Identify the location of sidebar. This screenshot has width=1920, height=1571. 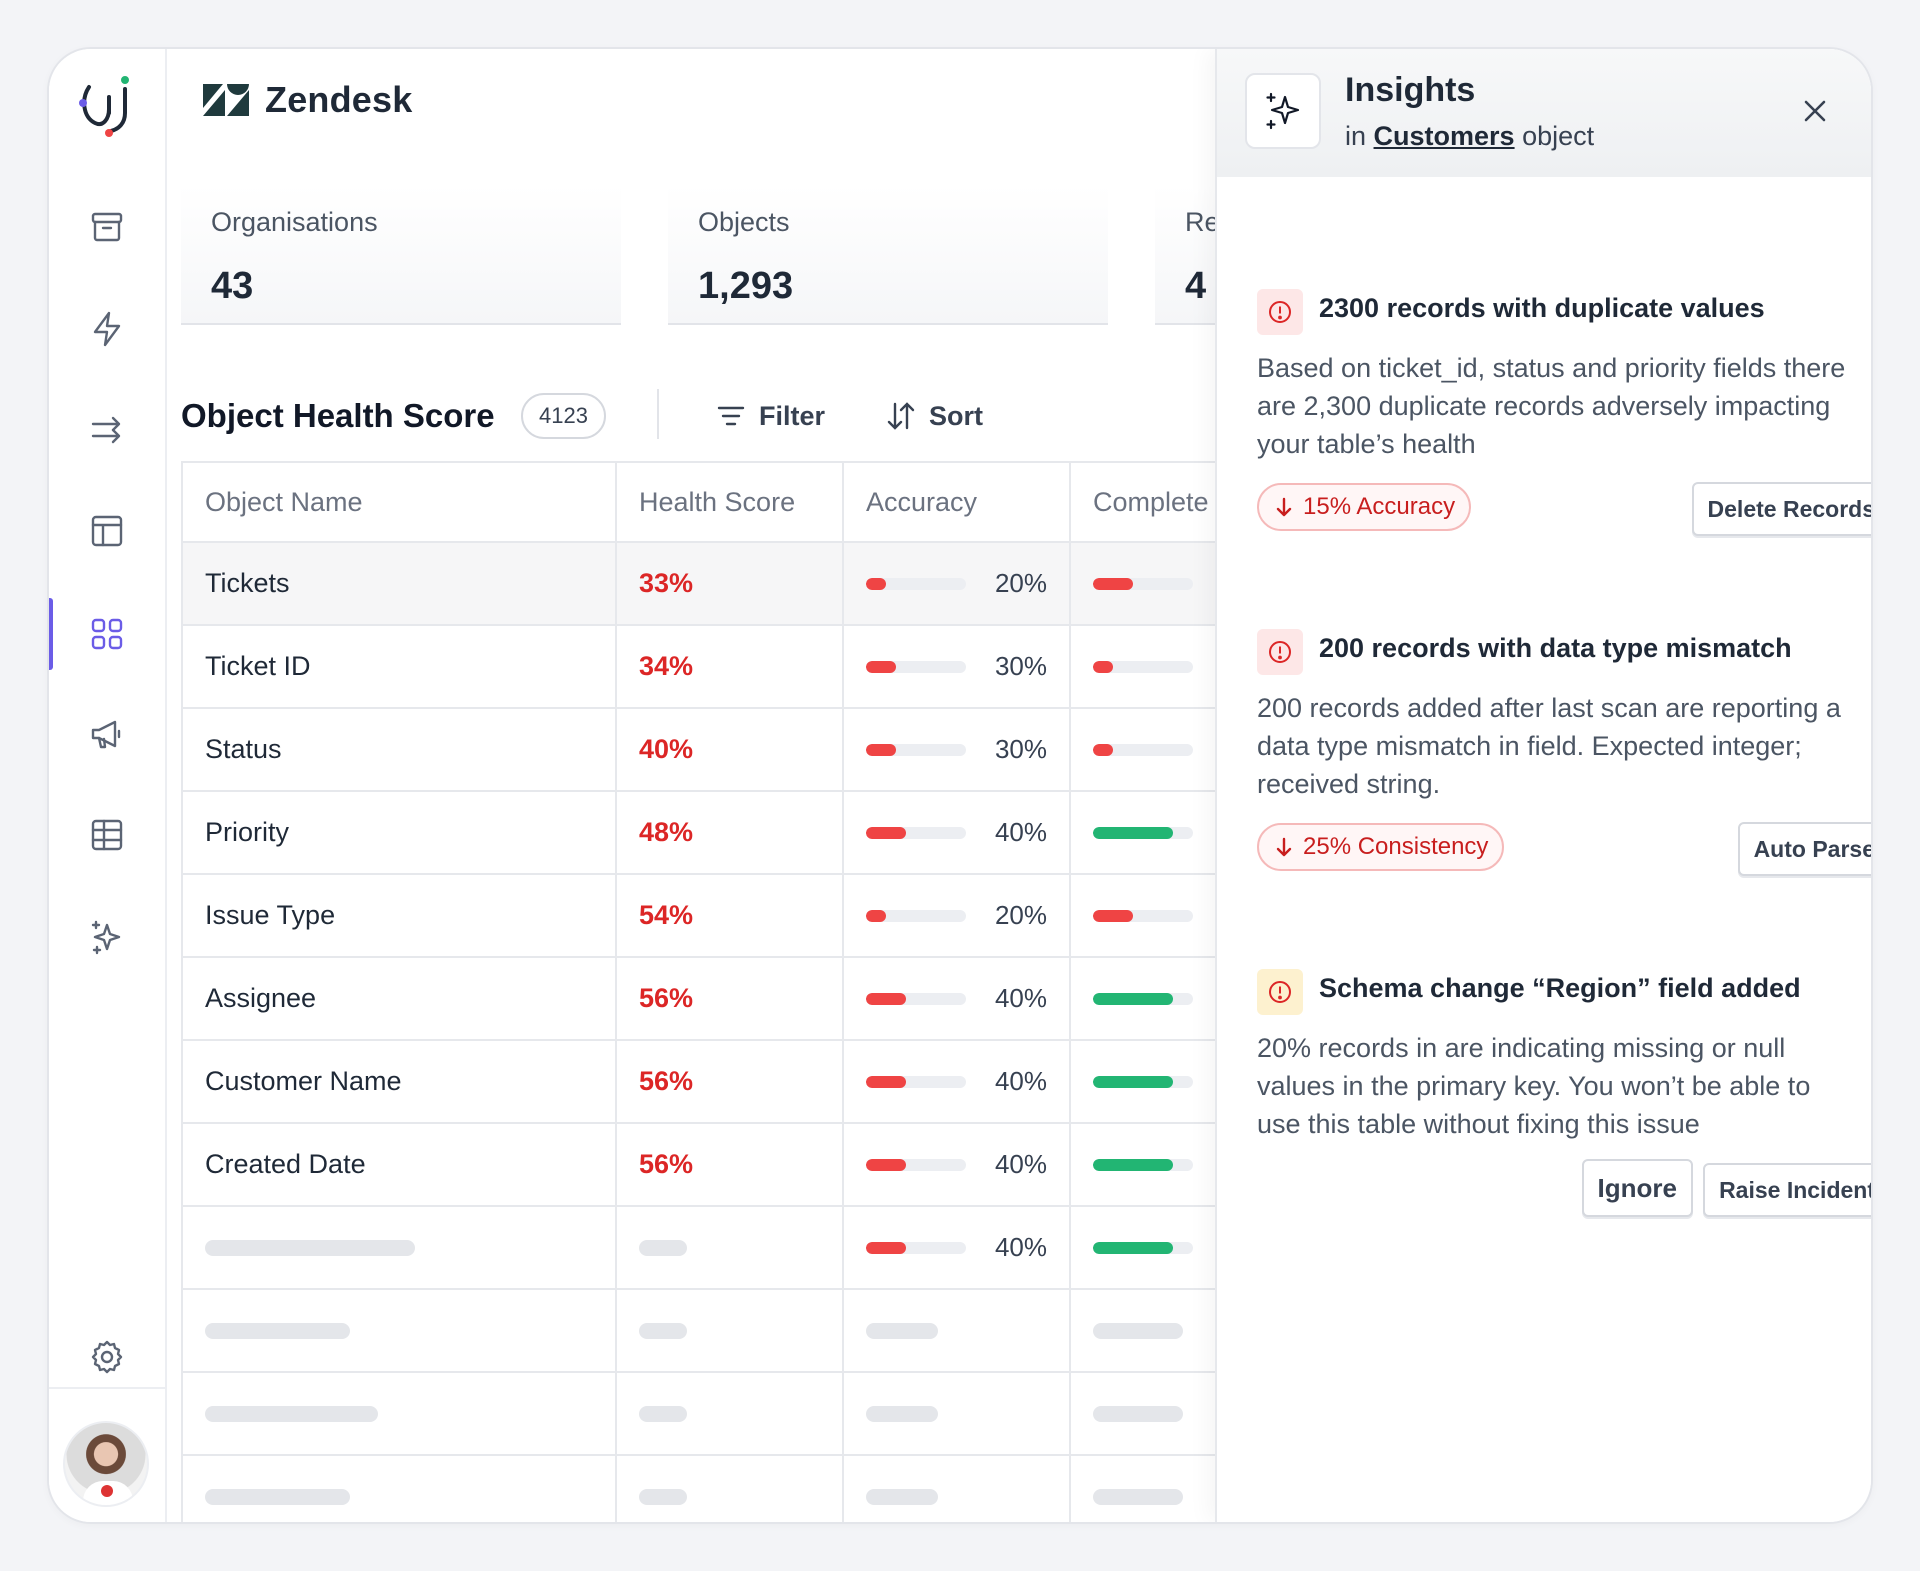
(108, 785).